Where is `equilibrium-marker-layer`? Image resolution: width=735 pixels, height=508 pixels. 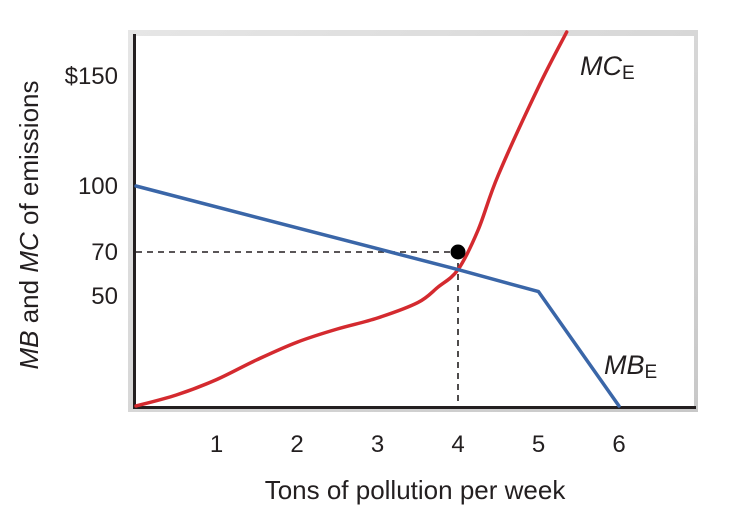
equilibrium-marker-layer is located at coordinates (458, 252).